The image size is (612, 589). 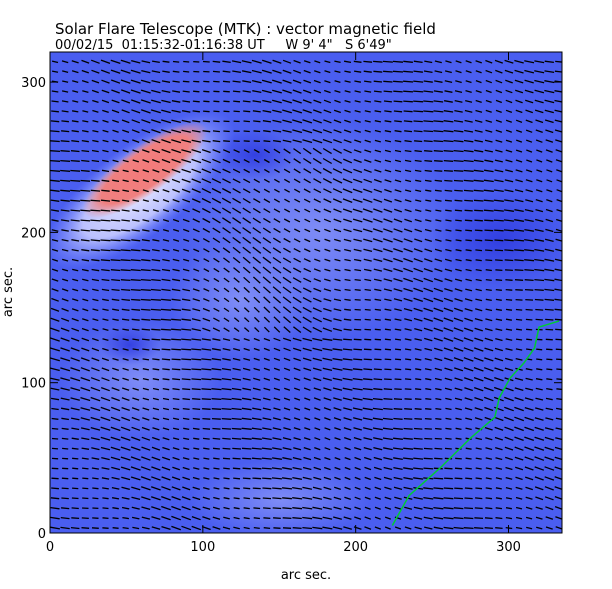 I want to click on dark-region, so click(x=130, y=345).